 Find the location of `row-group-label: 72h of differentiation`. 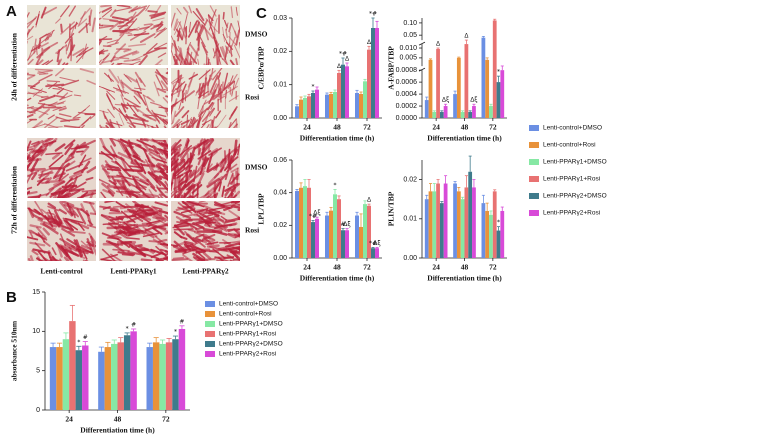

row-group-label: 72h of differentiation is located at coordinates (14, 199).